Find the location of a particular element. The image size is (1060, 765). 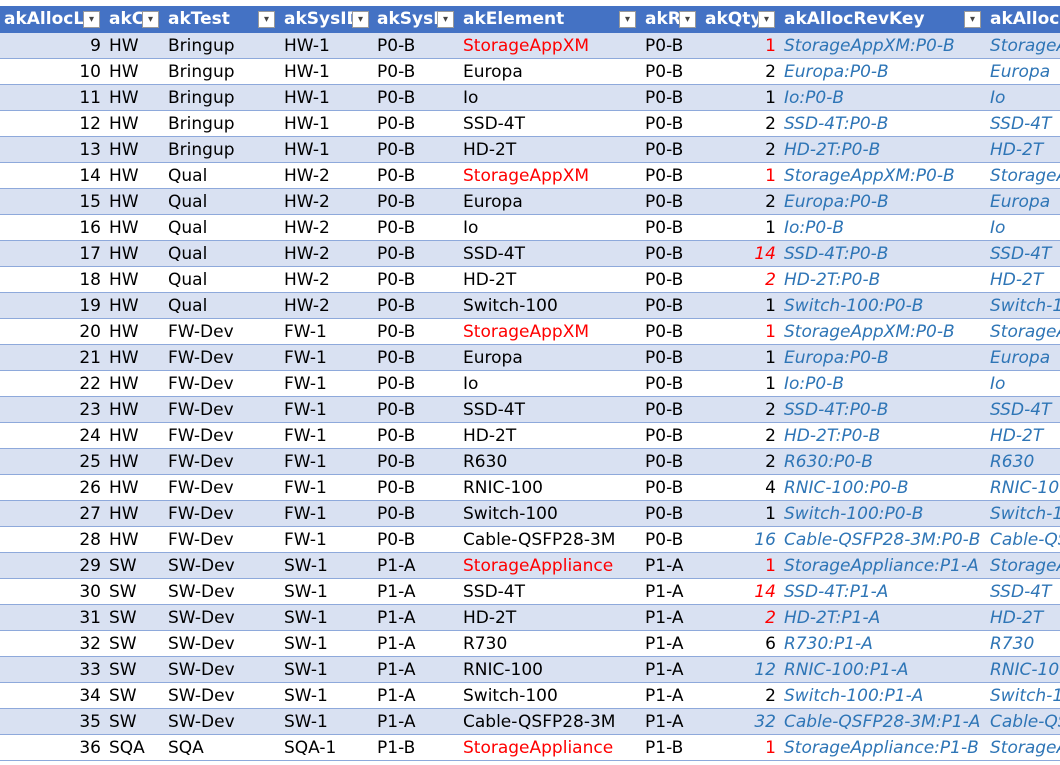

cell-qty: 6 is located at coordinates (770, 644).